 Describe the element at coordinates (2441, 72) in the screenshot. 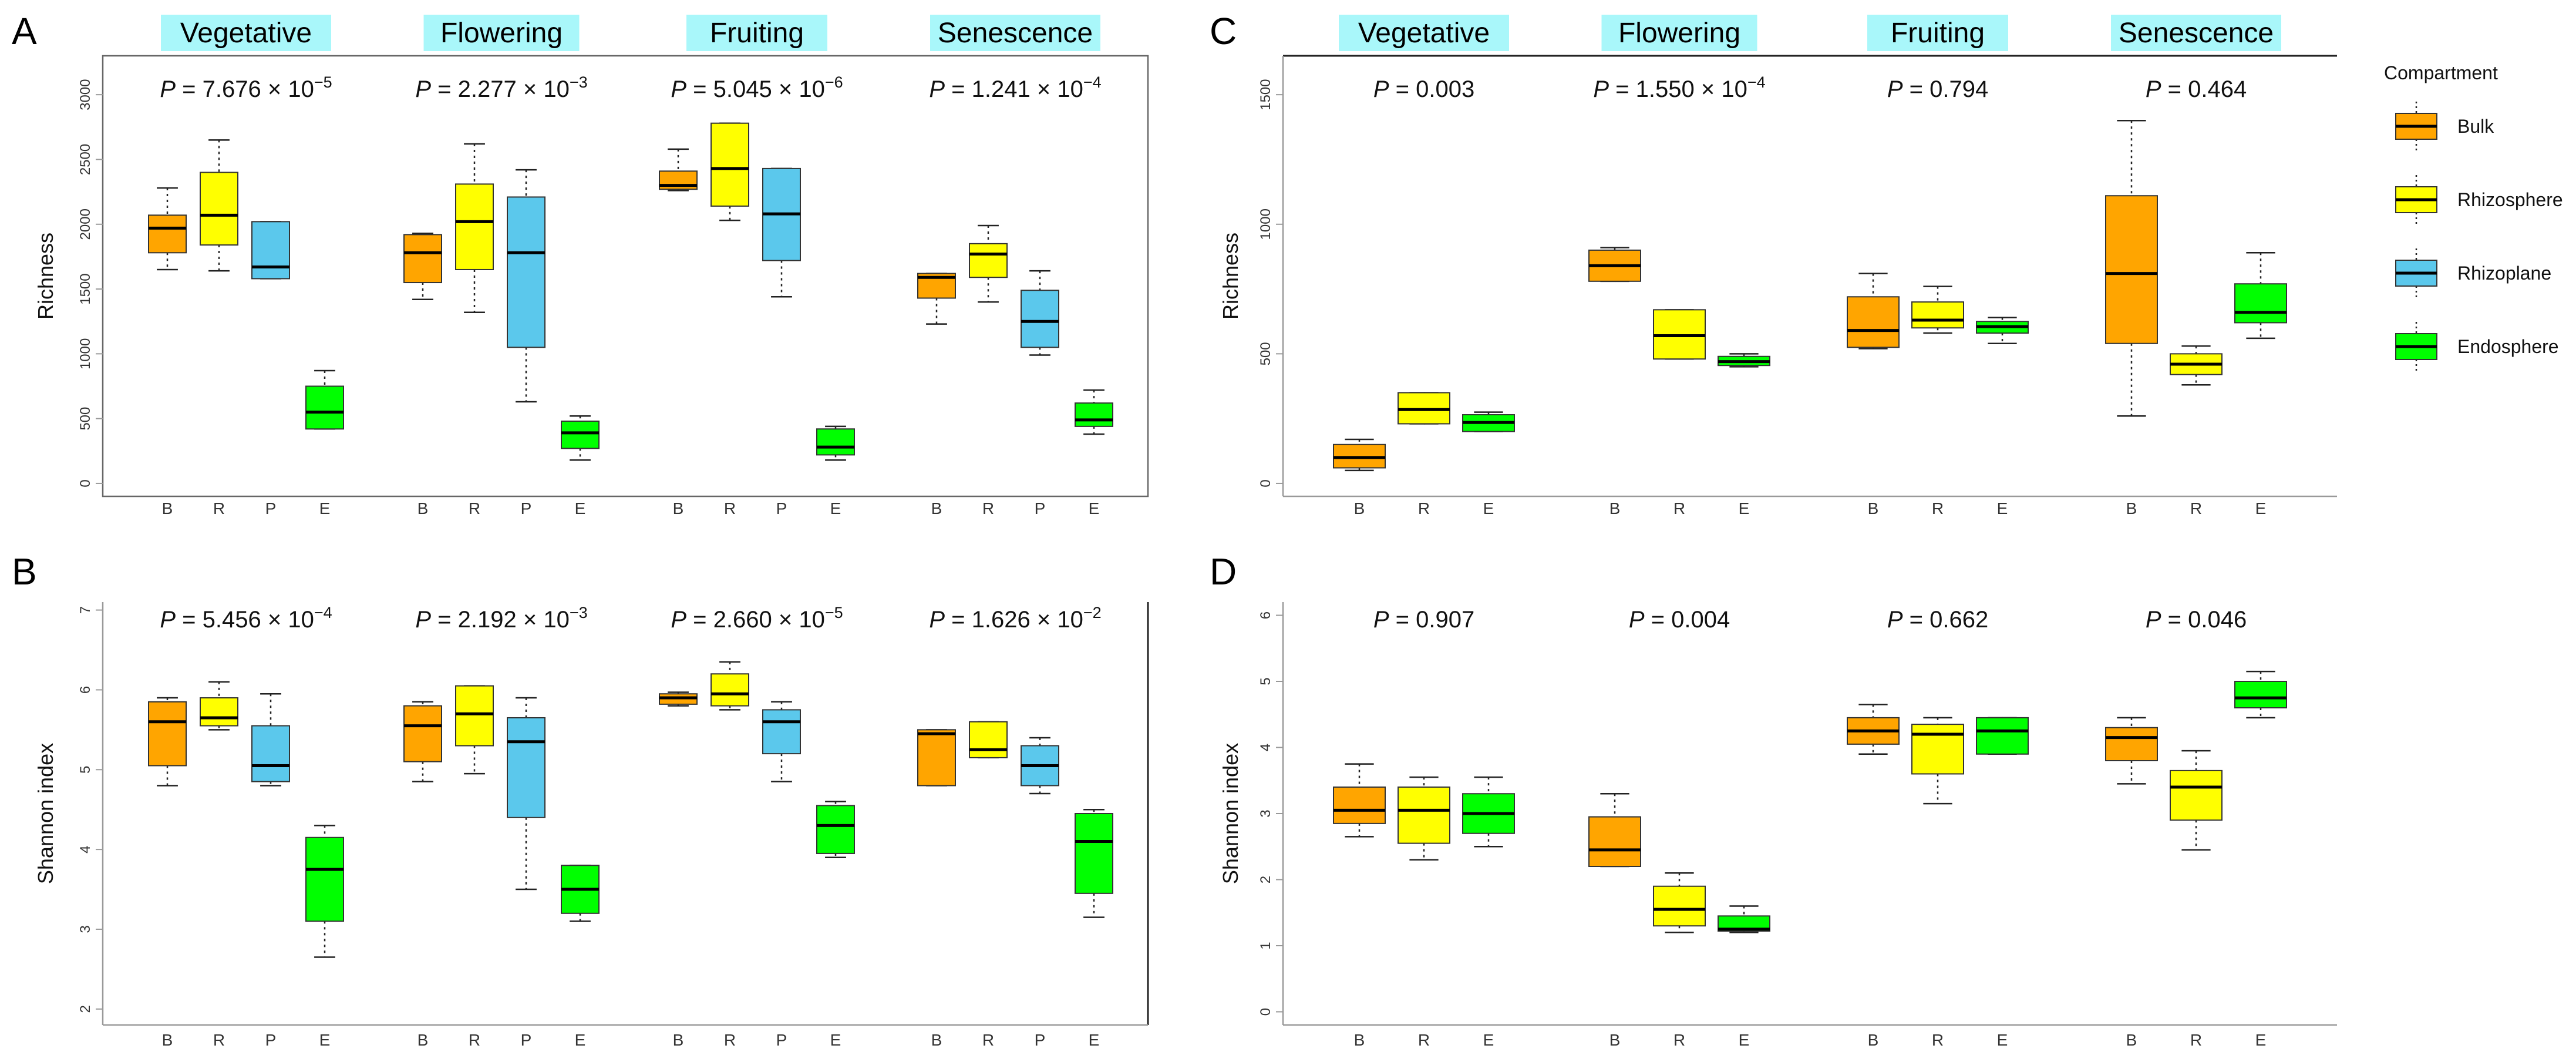

I see `legend-title: Compartment` at that location.